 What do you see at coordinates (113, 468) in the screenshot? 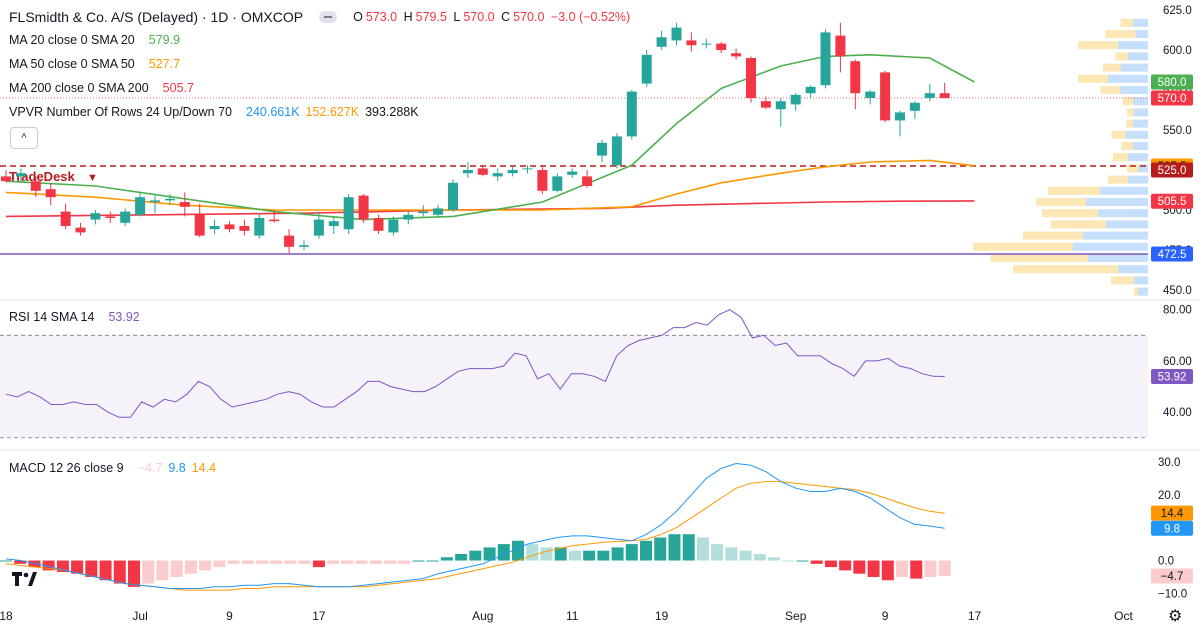
I see `macd-legend: MACD 12 26 close 9 −4.7 9.8 14.4` at bounding box center [113, 468].